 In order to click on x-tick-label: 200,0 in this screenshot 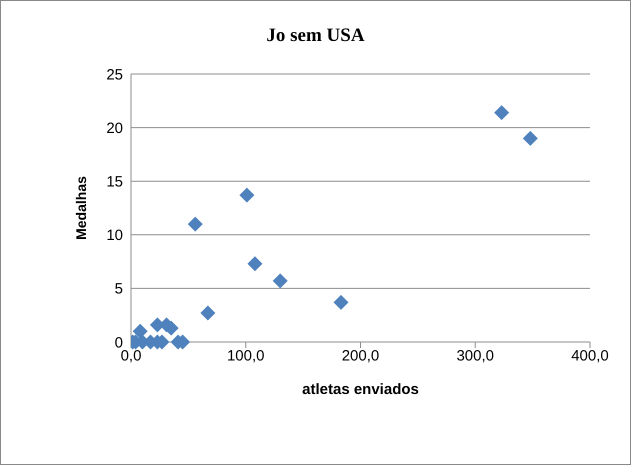, I will do `click(361, 356)`.